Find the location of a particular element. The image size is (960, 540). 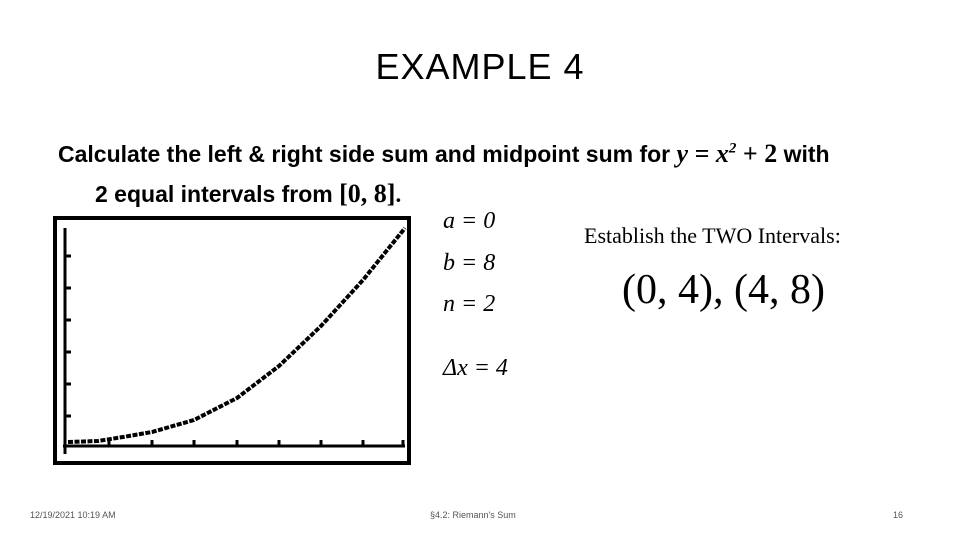

slide-title: EXAMPLE 4 is located at coordinates (480, 66).